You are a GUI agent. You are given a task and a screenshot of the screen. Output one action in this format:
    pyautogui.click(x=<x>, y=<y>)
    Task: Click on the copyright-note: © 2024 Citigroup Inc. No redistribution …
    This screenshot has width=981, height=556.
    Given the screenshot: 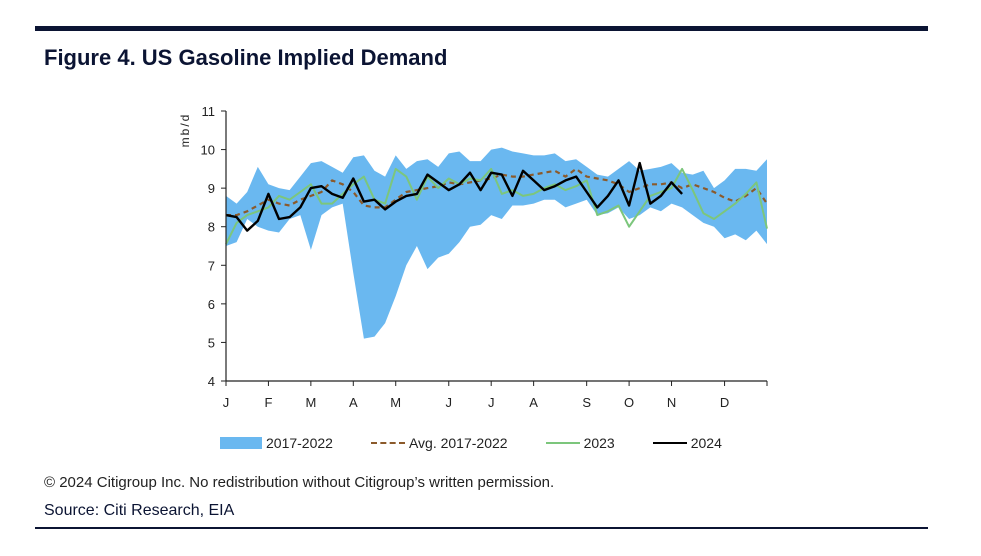 What is the action you would take?
    pyautogui.click(x=299, y=482)
    